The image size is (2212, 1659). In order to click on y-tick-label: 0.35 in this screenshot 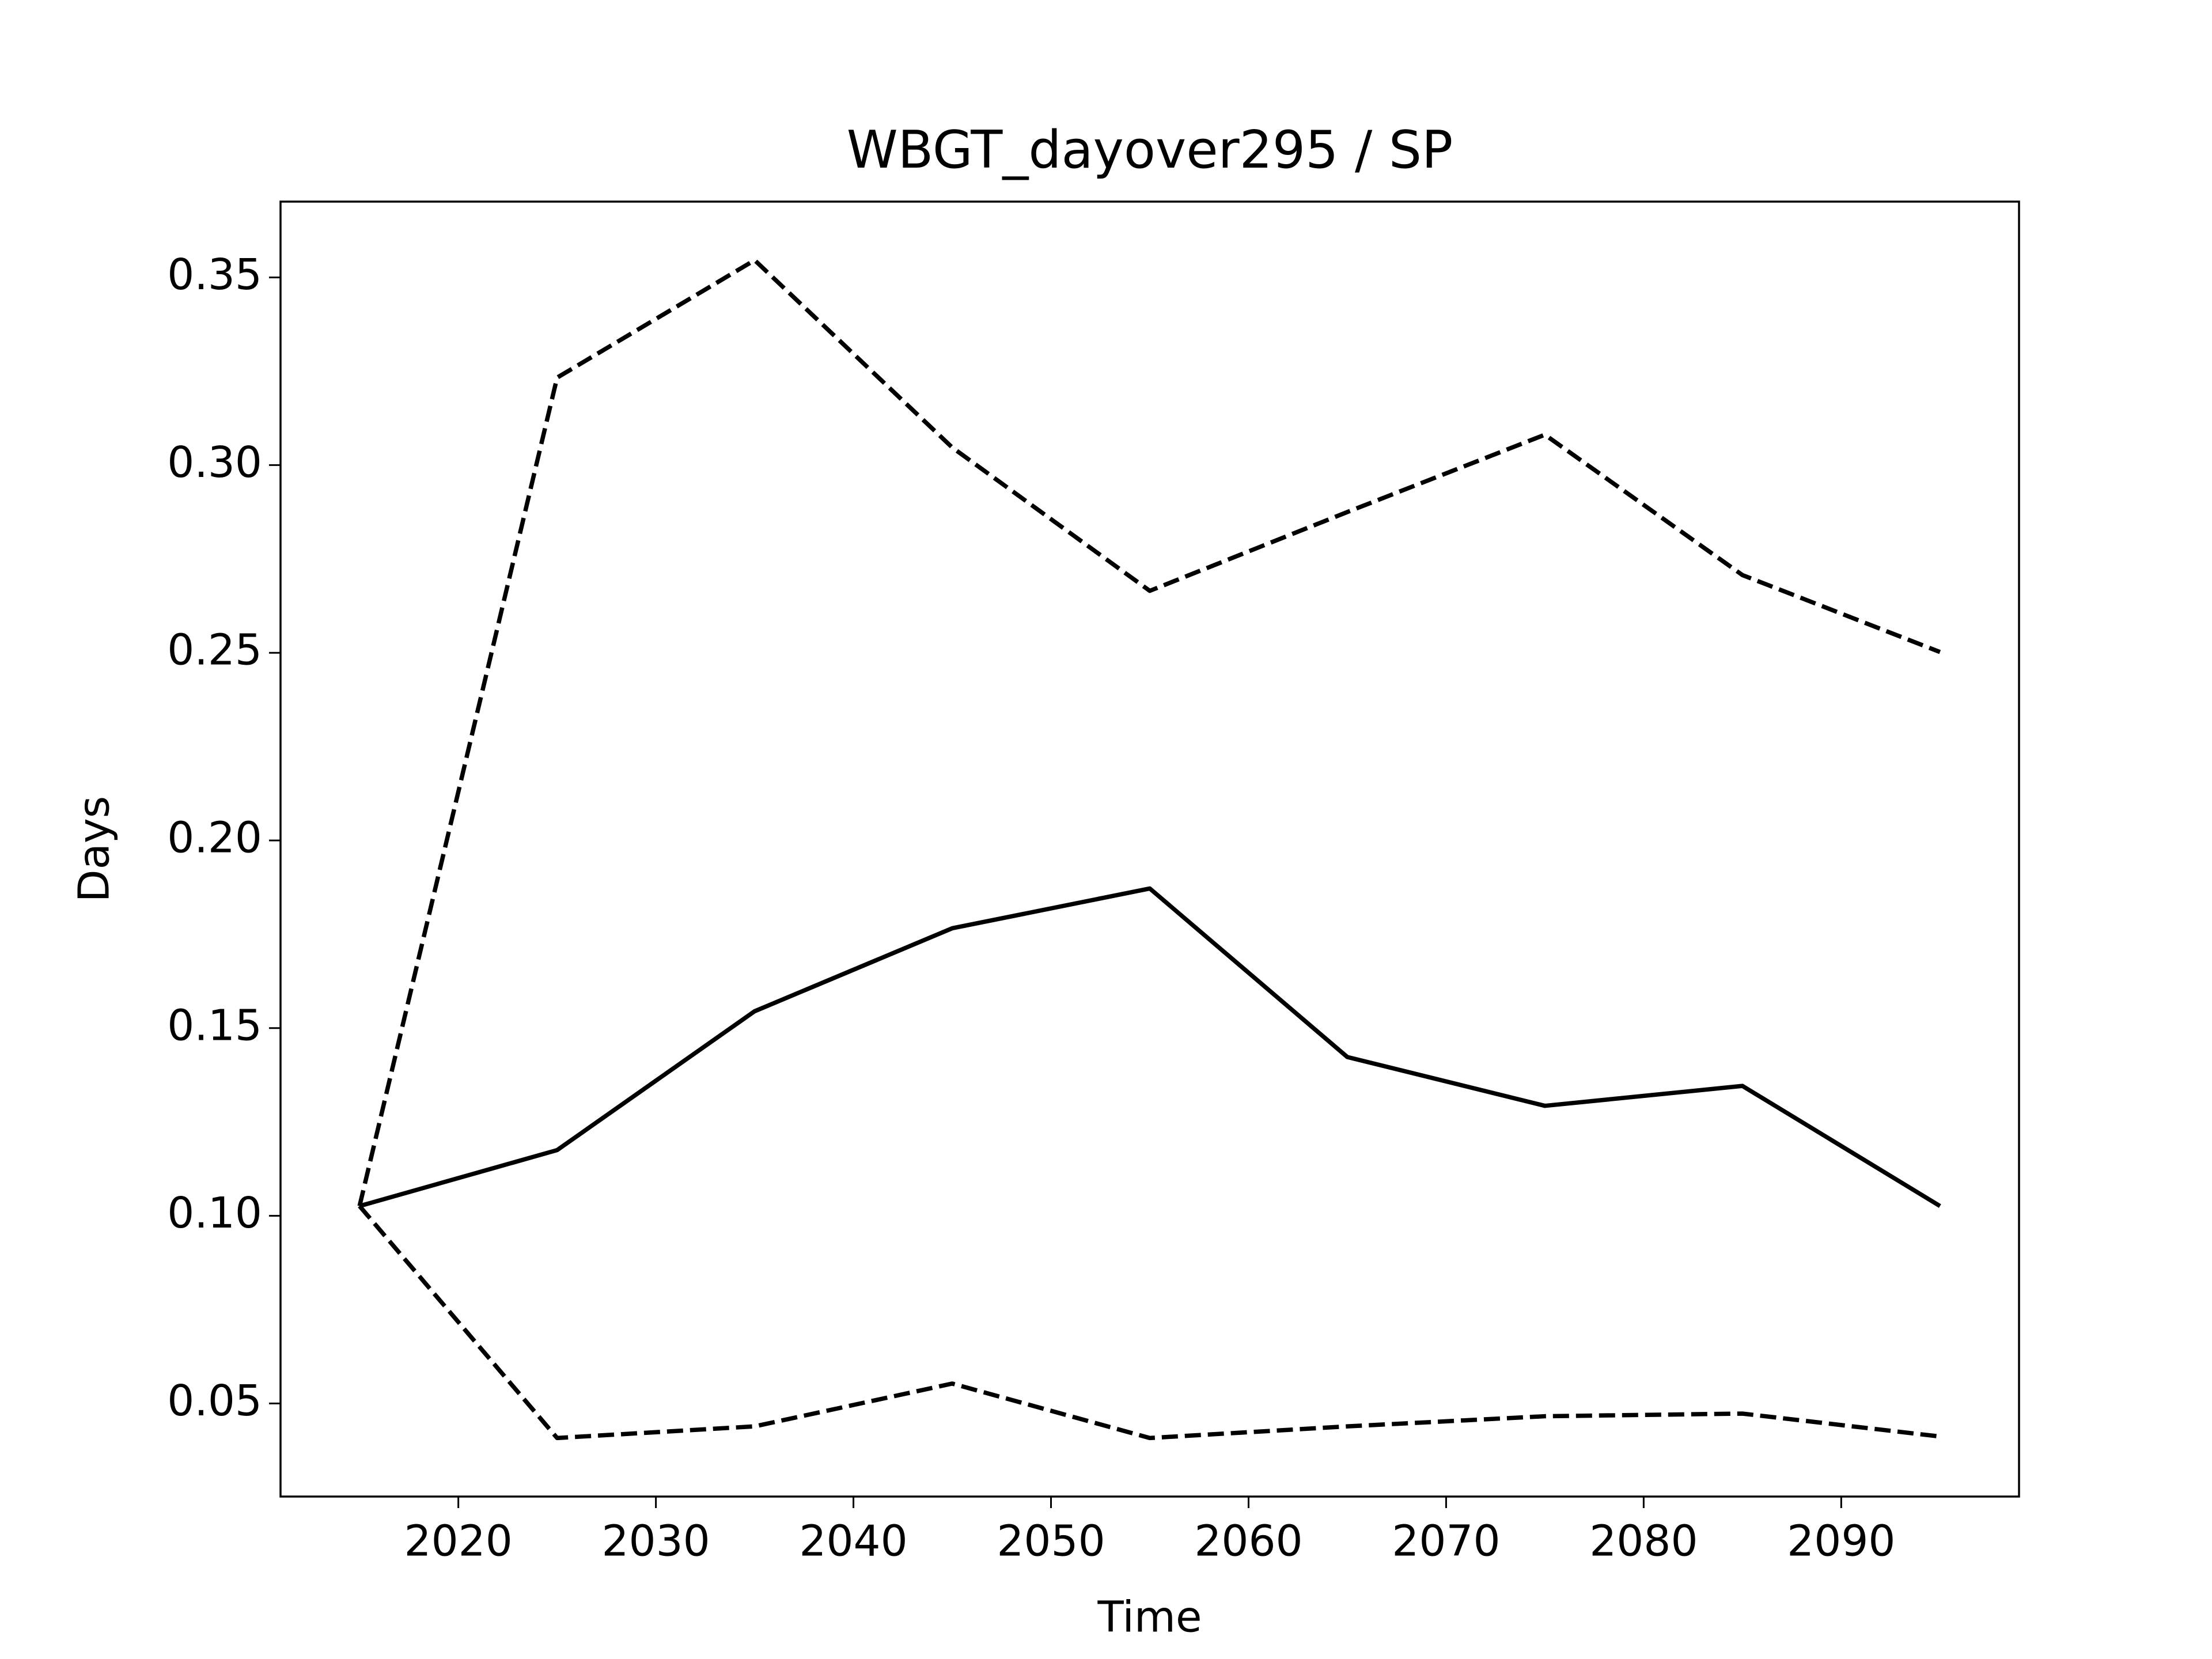, I will do `click(214, 275)`.